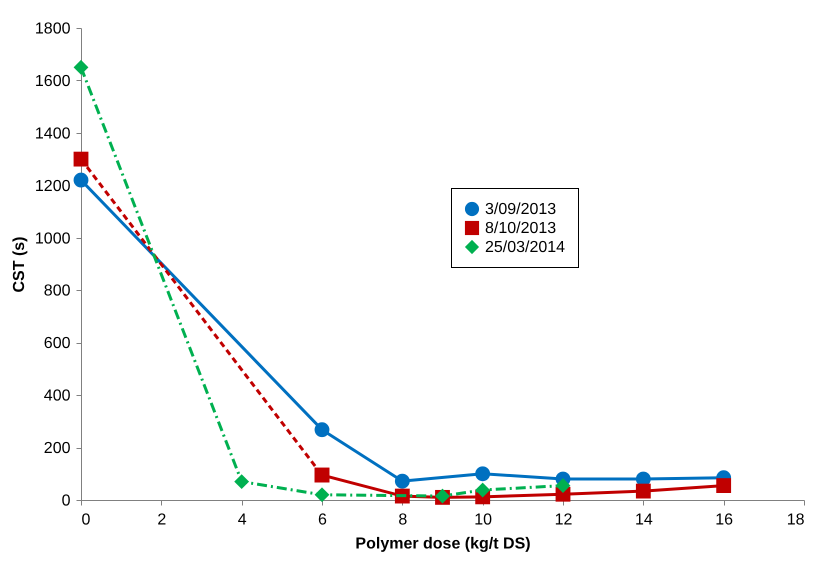  I want to click on y-tick-label: 1000, so click(52, 239).